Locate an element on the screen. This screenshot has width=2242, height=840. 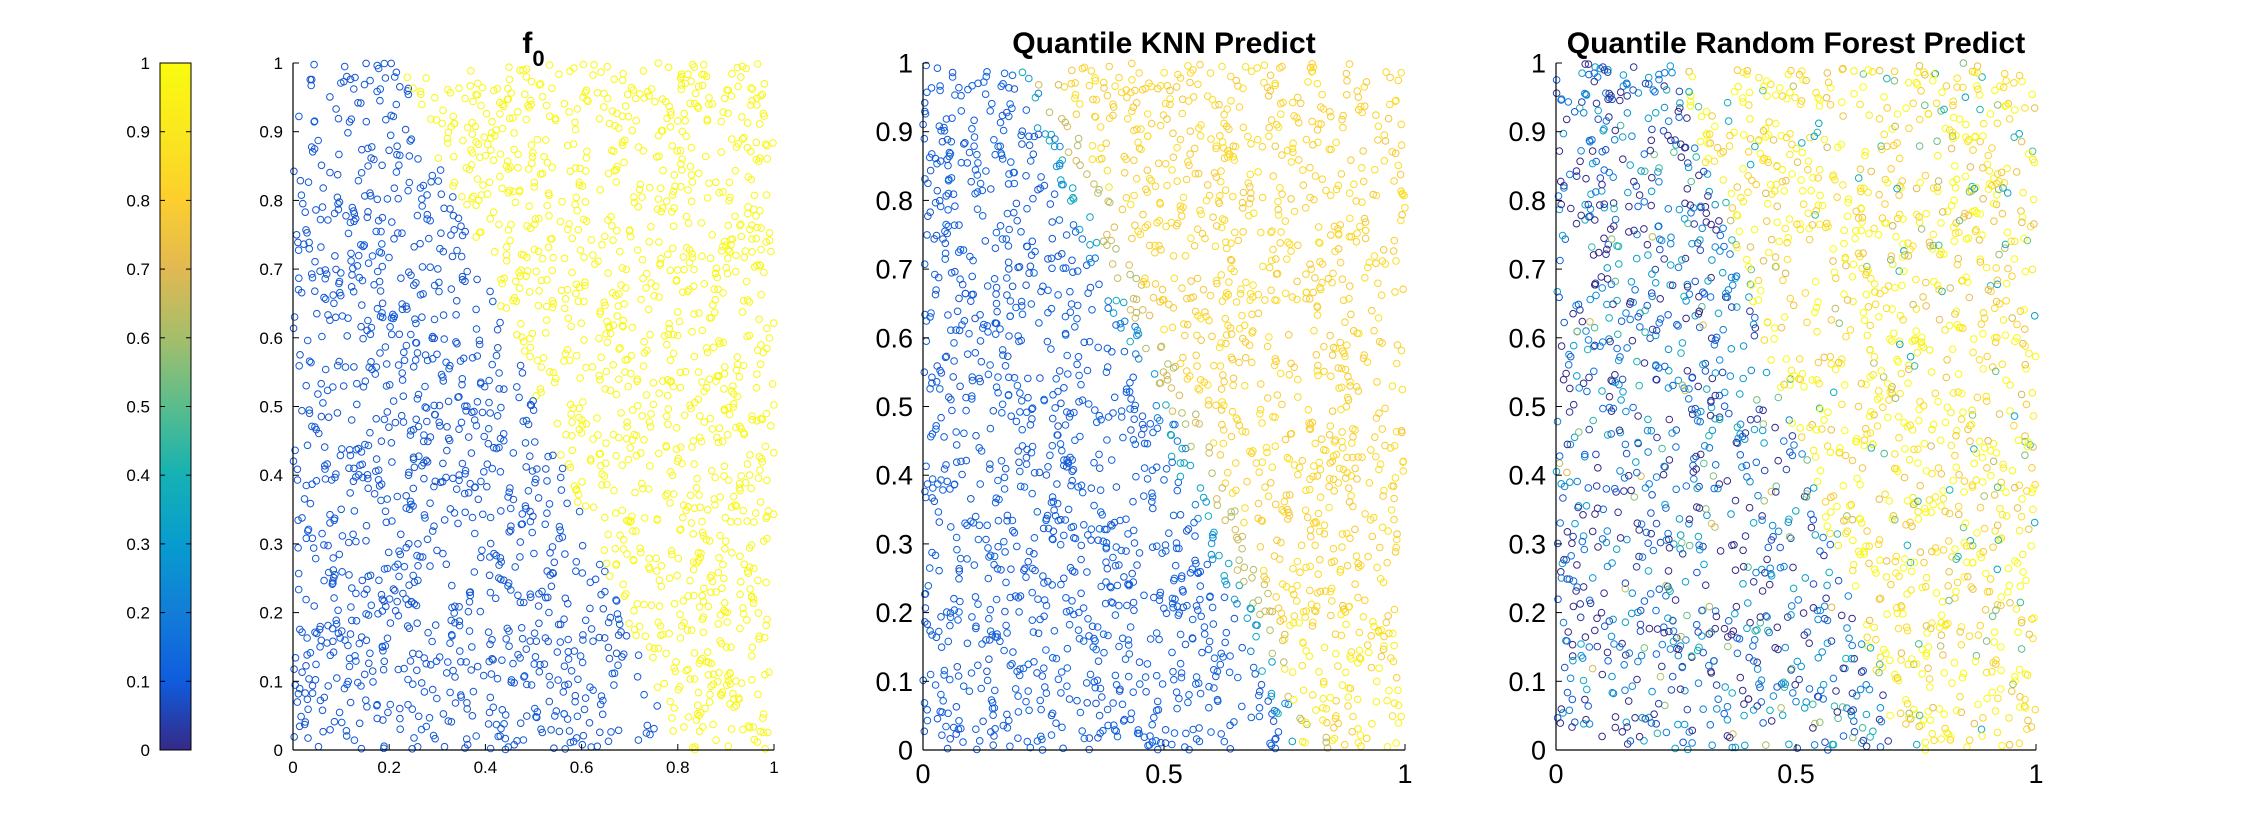
x-tick-label: 0.5 is located at coordinates (1164, 774).